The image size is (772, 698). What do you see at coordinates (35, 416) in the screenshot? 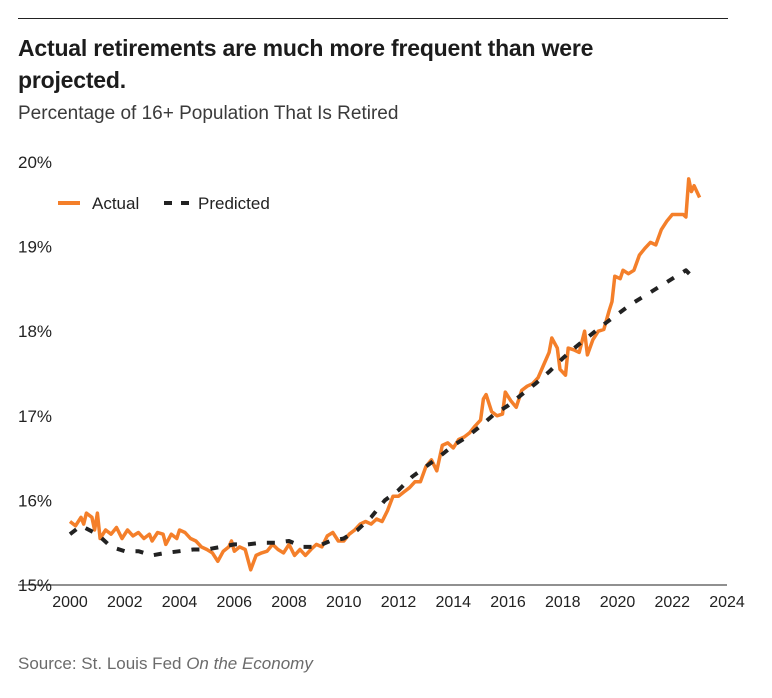
I see `y-tick-label: 17%` at bounding box center [35, 416].